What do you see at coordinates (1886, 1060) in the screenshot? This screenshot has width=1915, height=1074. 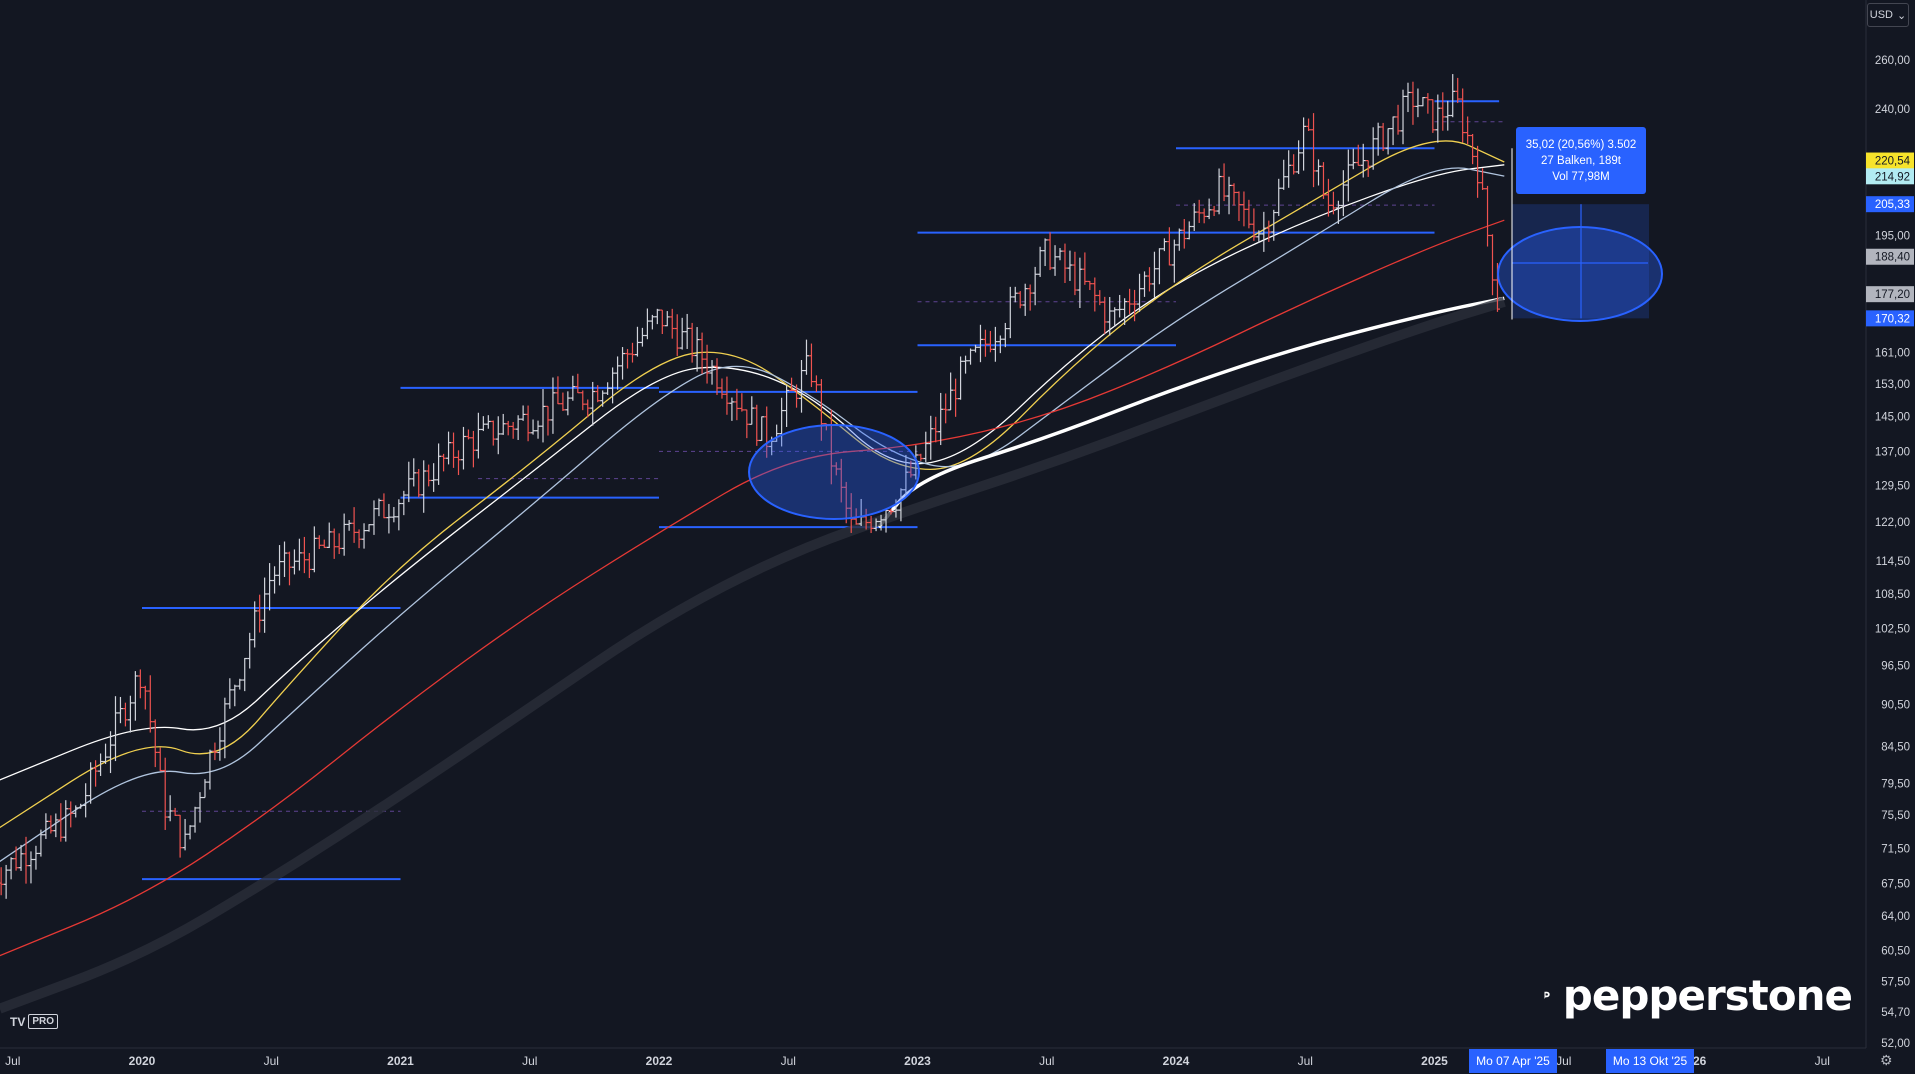 I see `settings-gear-icon: ⚙` at bounding box center [1886, 1060].